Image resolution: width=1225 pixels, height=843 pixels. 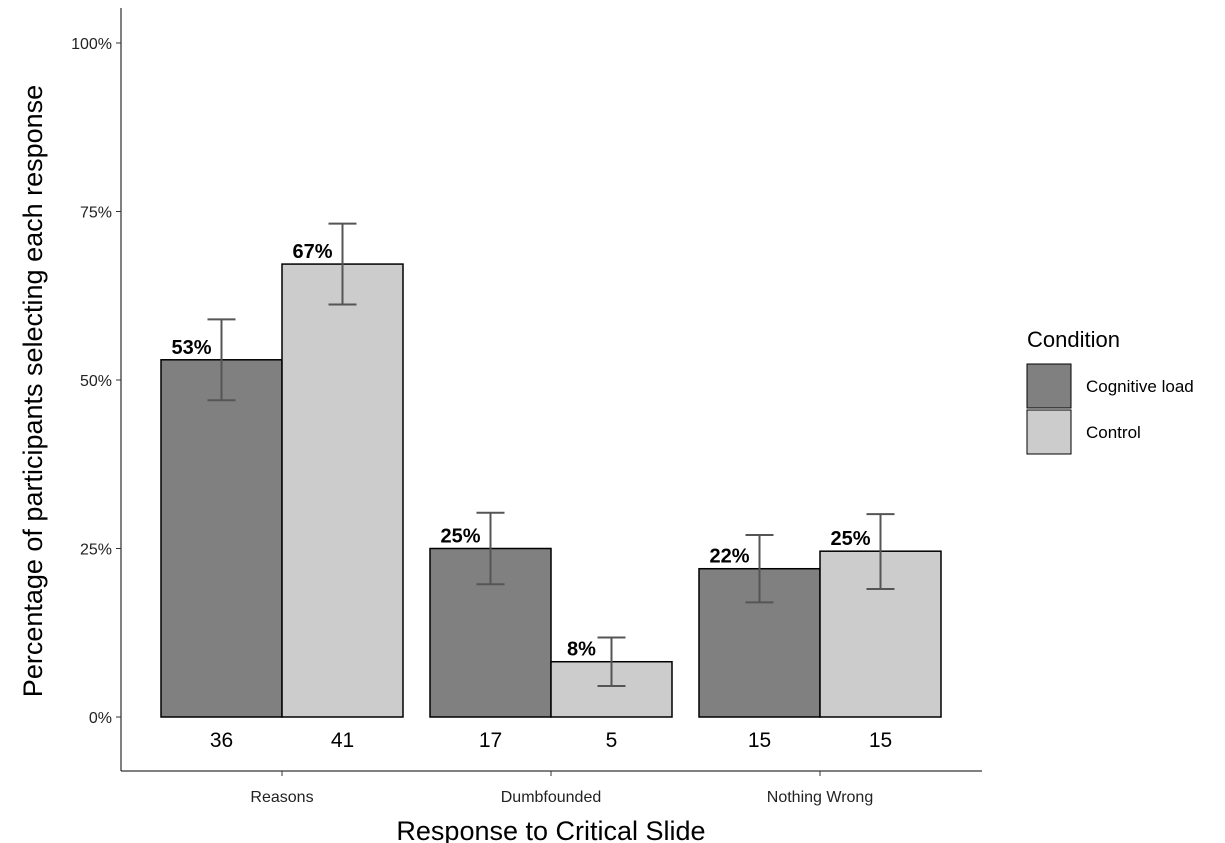 I want to click on data-label: 53%, so click(x=191, y=348).